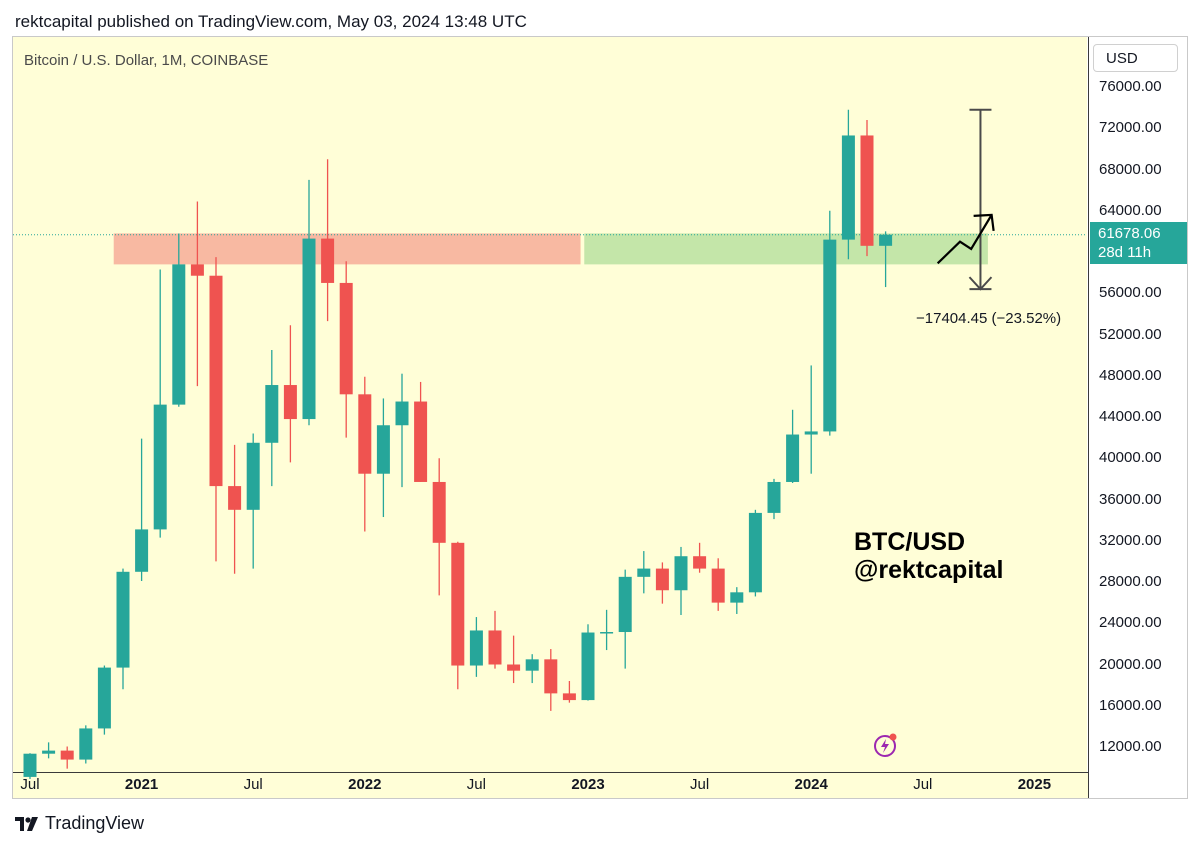 Image resolution: width=1200 pixels, height=847 pixels. Describe the element at coordinates (26, 823) in the screenshot. I see `tradingview-logo-icon` at that location.